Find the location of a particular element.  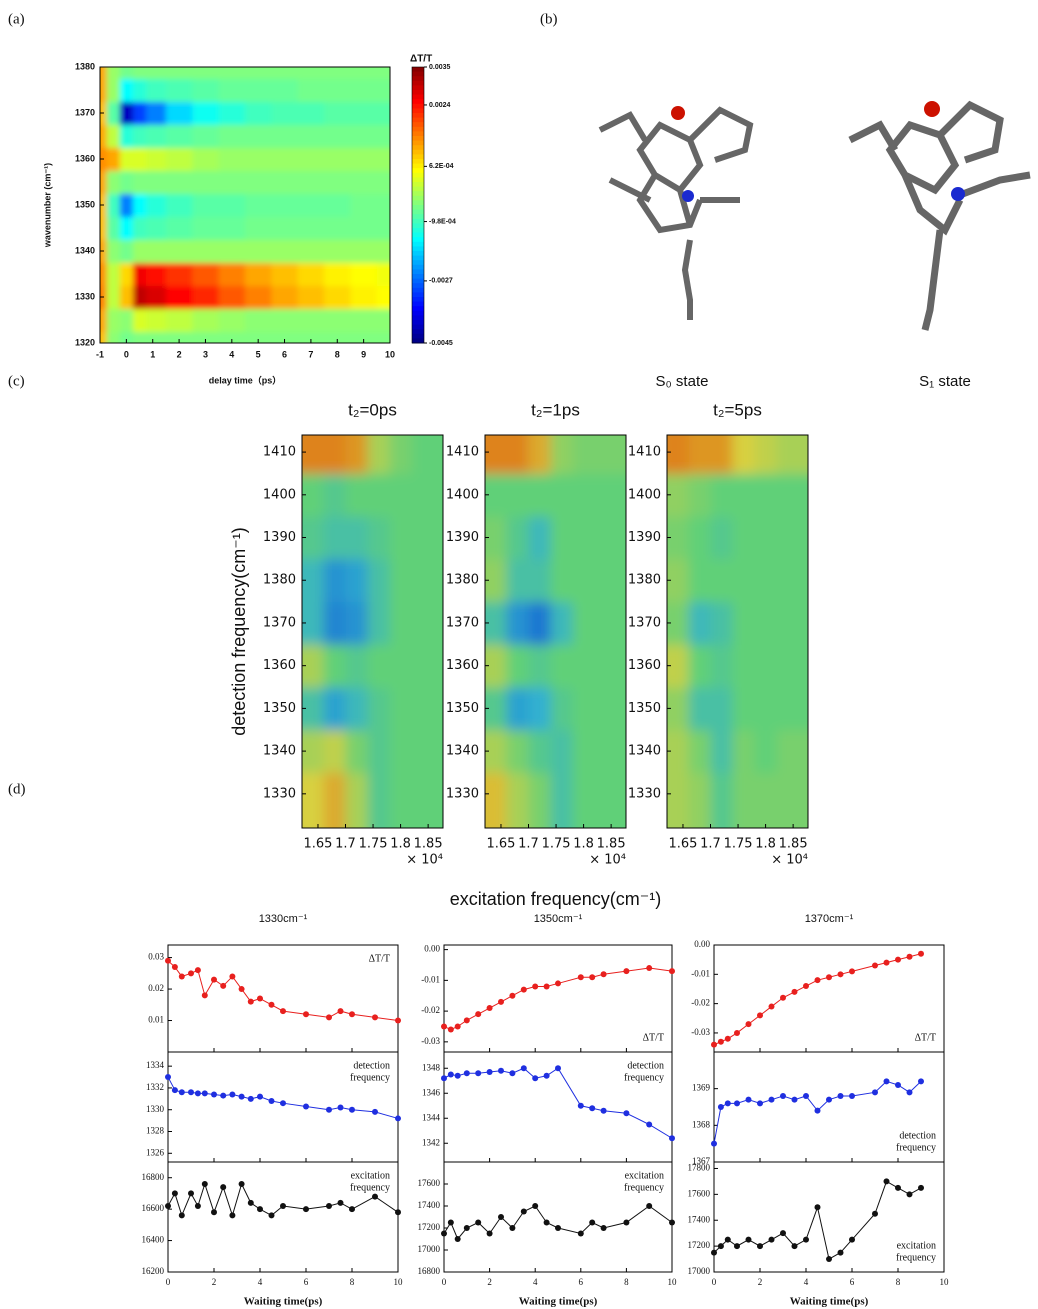

y-tick-label: 1328 is located at coordinates (155, 1131).